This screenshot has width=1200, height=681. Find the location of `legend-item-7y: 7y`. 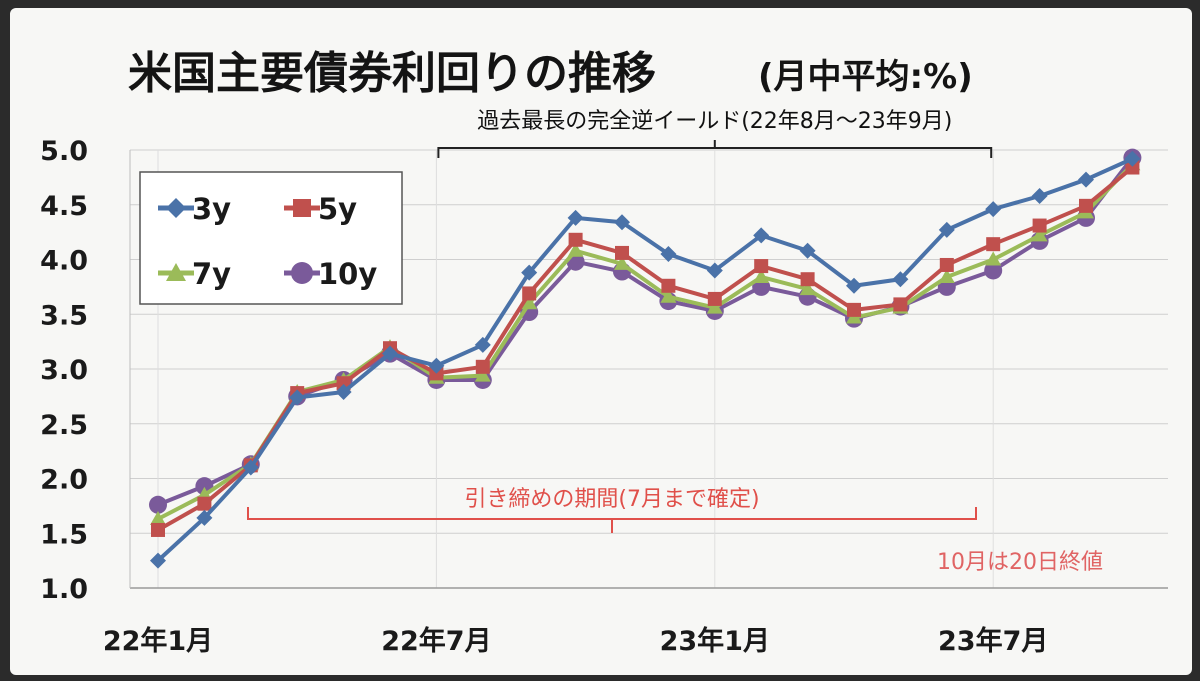

legend-item-7y: 7y is located at coordinates (194, 274).